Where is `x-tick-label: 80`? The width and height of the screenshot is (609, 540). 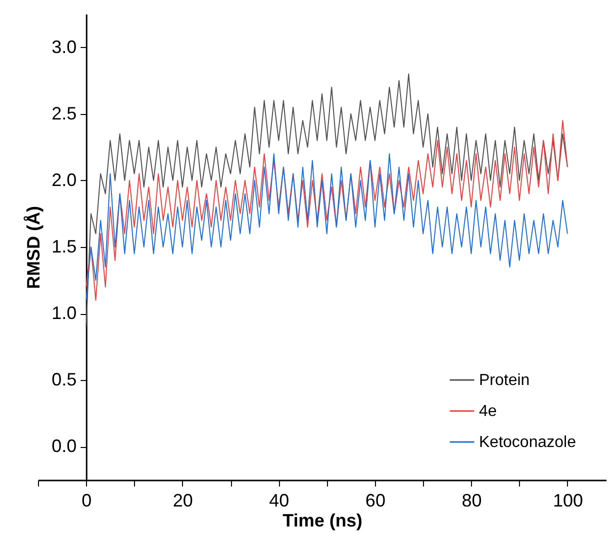
x-tick-label: 80 is located at coordinates (472, 500).